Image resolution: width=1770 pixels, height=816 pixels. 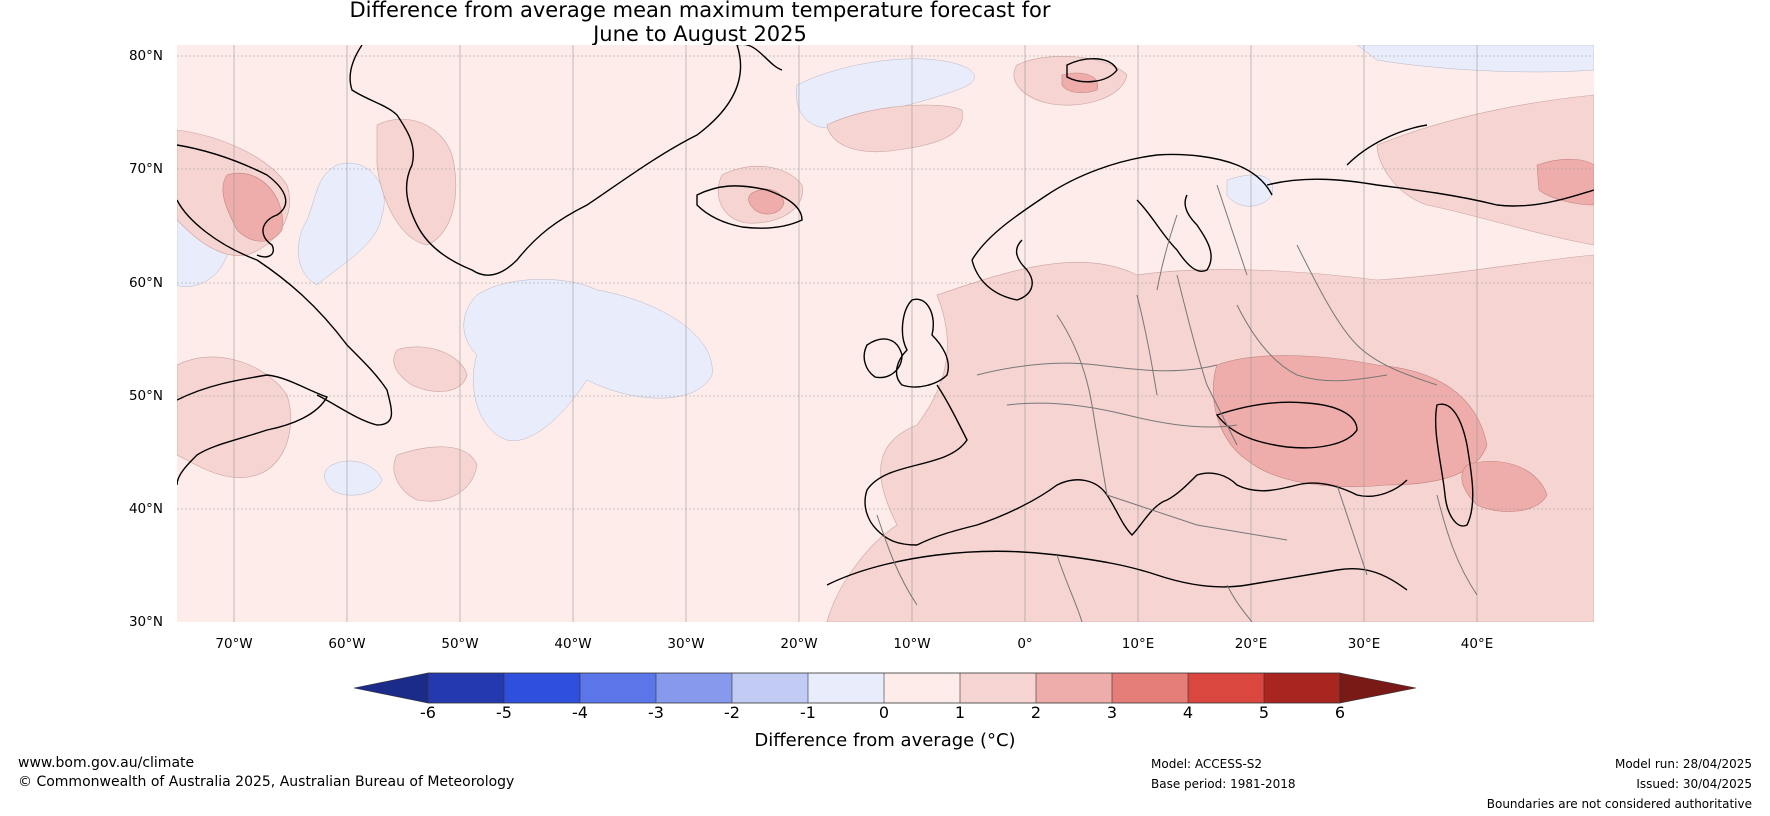 What do you see at coordinates (391, 688) in the screenshot?
I see `colorbar-extend-low` at bounding box center [391, 688].